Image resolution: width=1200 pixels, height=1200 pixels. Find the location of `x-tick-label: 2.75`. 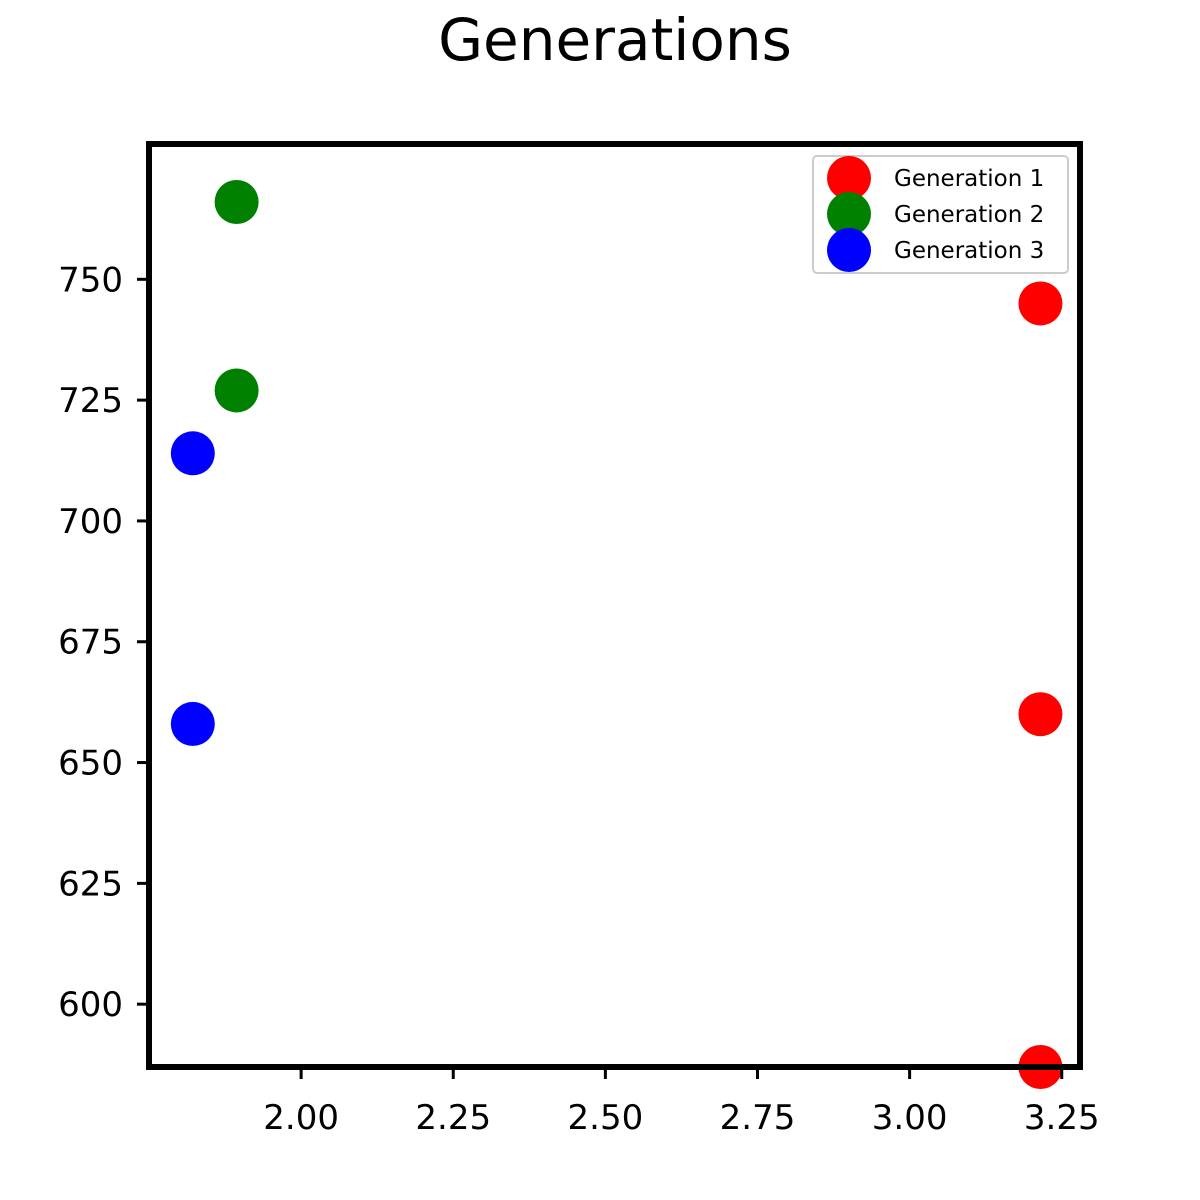

x-tick-label: 2.75 is located at coordinates (758, 1118).